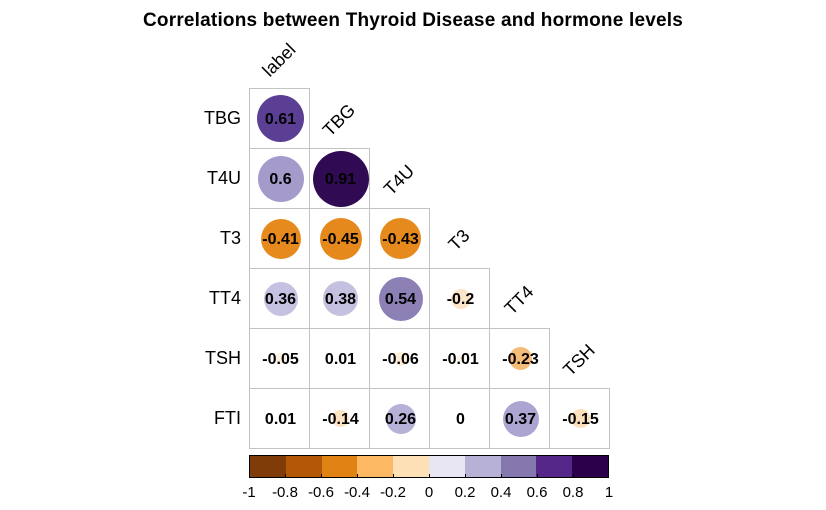 This screenshot has height=510, width=826. I want to click on colorbar-tick-label: -1, so click(249, 492).